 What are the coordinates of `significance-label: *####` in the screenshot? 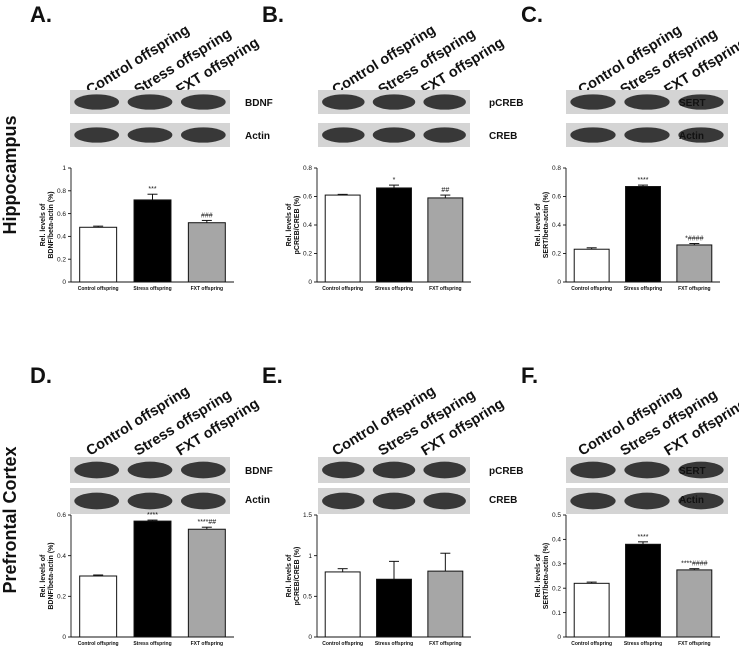 It's located at (694, 239).